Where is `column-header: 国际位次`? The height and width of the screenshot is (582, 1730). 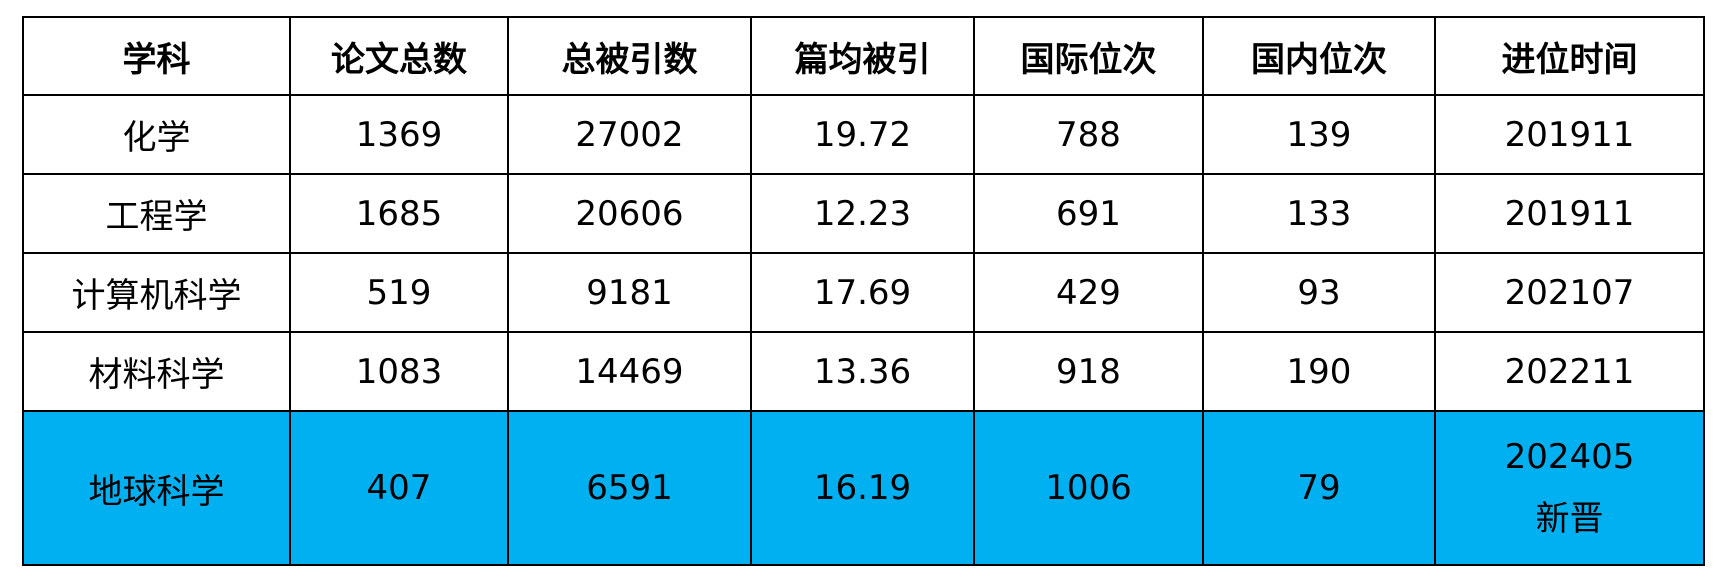
column-header: 国际位次 is located at coordinates (1088, 56).